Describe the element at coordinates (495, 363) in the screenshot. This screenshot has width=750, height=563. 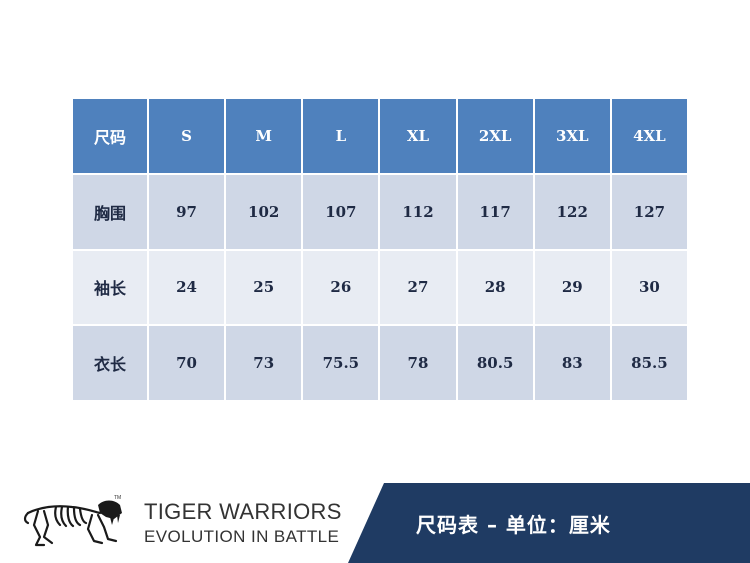
I see `table-cell: 80.5` at that location.